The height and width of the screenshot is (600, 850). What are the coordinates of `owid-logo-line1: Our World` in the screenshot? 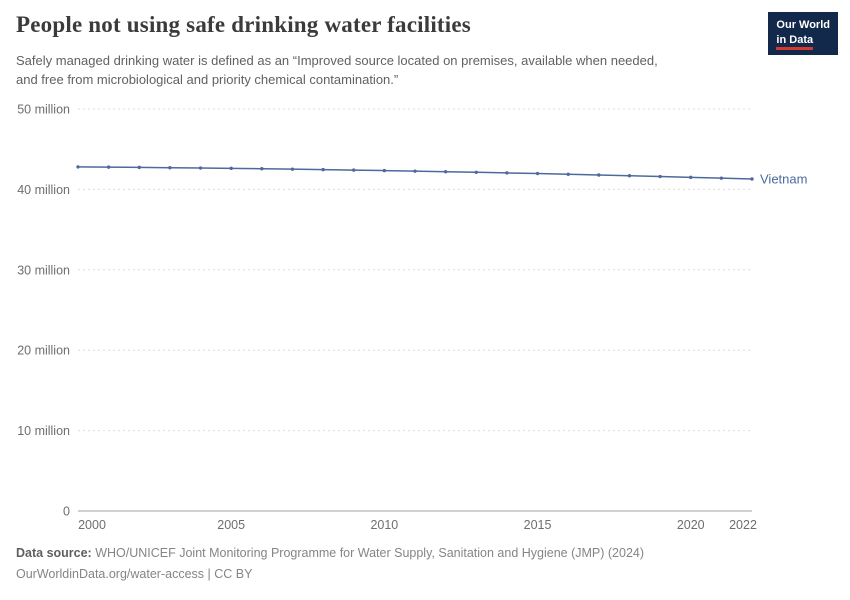 It's located at (803, 25).